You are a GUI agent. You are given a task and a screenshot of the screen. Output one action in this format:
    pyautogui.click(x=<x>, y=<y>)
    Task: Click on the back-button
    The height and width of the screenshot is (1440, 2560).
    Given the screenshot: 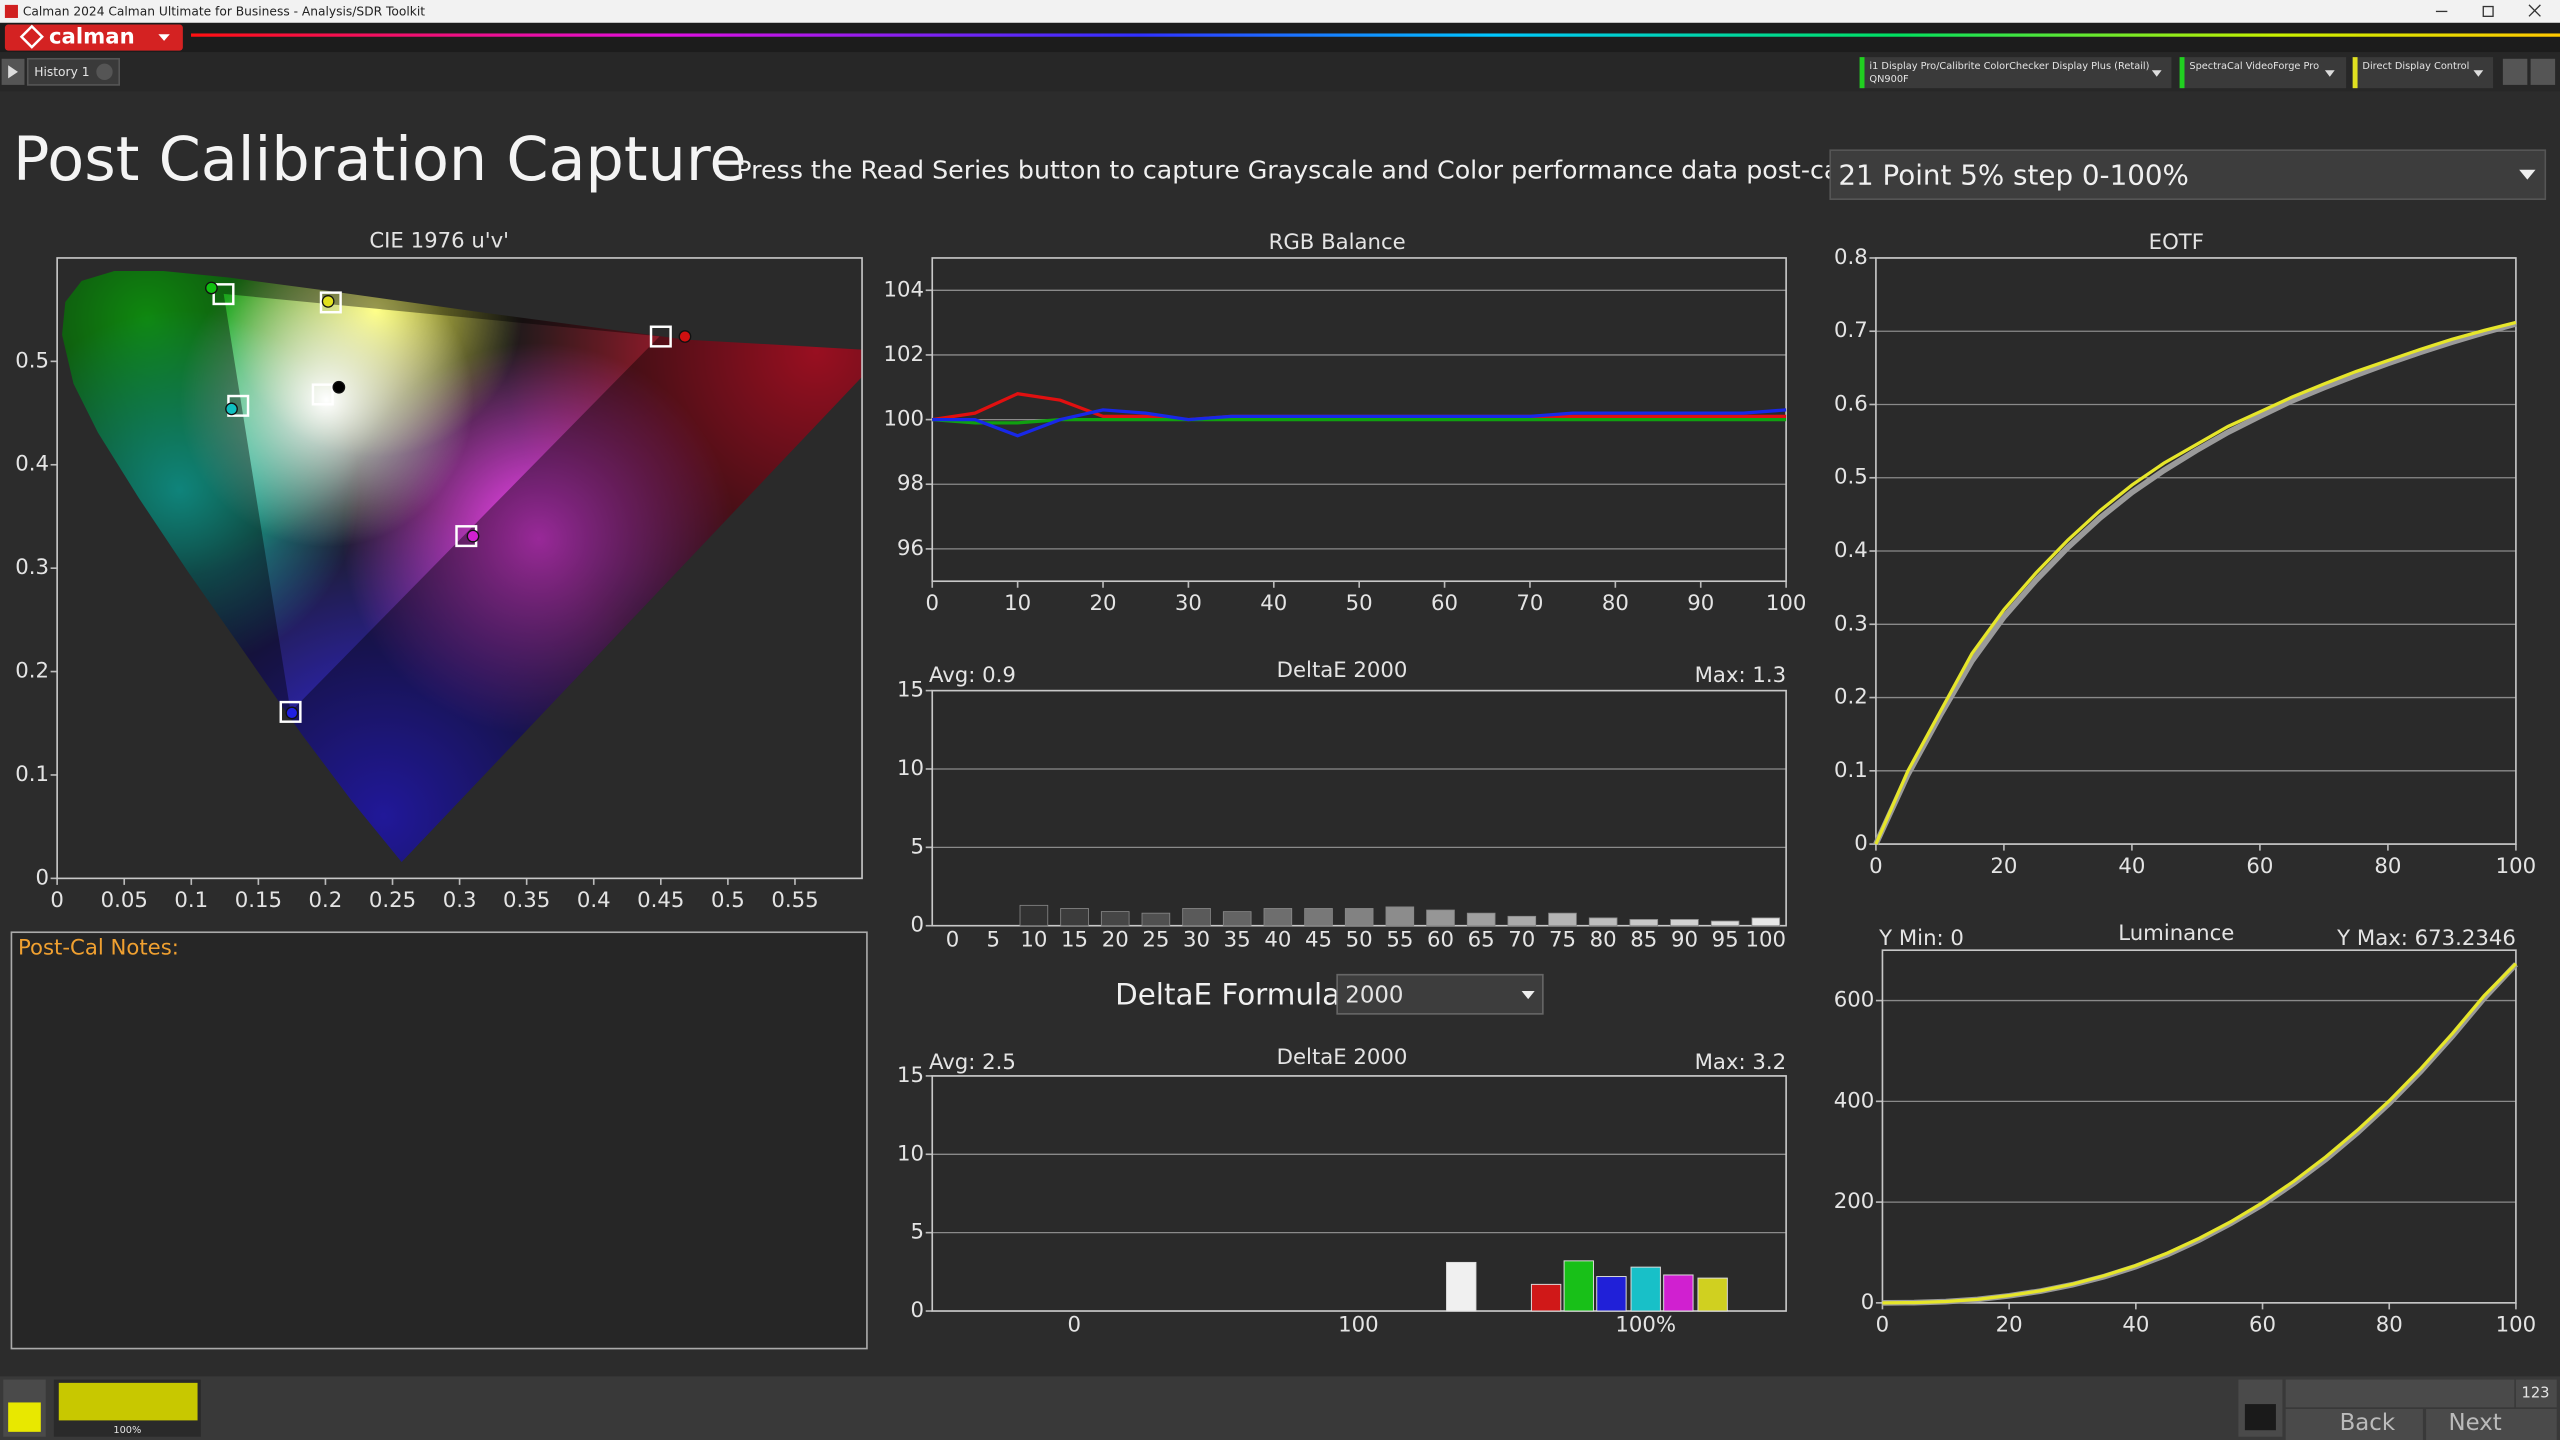 What is the action you would take?
    pyautogui.click(x=2354, y=1424)
    